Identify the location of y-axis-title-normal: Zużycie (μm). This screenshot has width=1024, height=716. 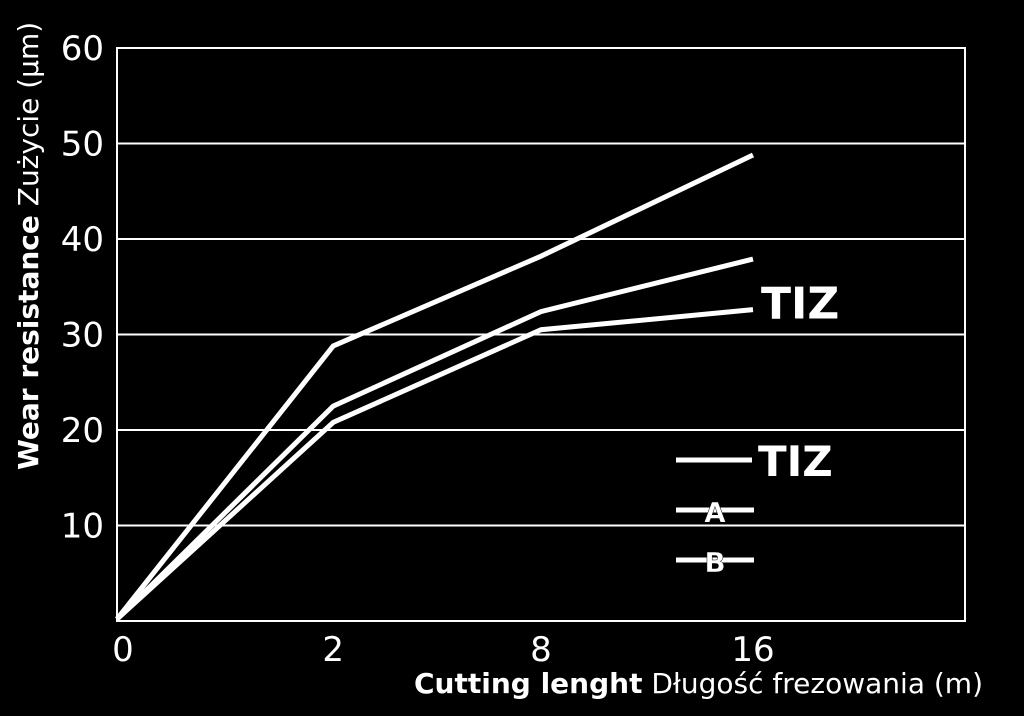
(28, 118).